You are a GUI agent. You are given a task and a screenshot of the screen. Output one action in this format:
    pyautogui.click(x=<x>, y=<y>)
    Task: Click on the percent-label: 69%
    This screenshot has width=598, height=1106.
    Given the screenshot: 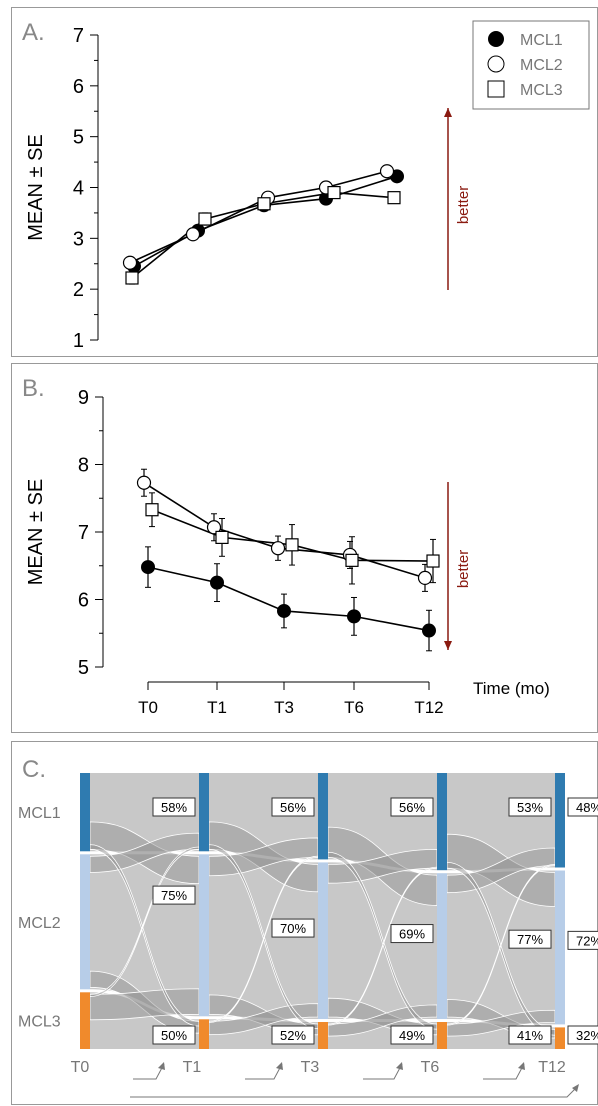 What is the action you would take?
    pyautogui.click(x=412, y=934)
    